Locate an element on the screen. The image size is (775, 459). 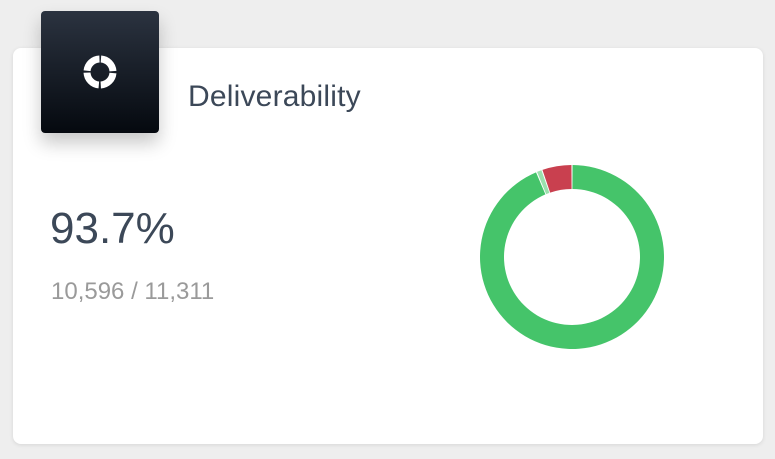
donut-slice-delivered is located at coordinates (572, 257).